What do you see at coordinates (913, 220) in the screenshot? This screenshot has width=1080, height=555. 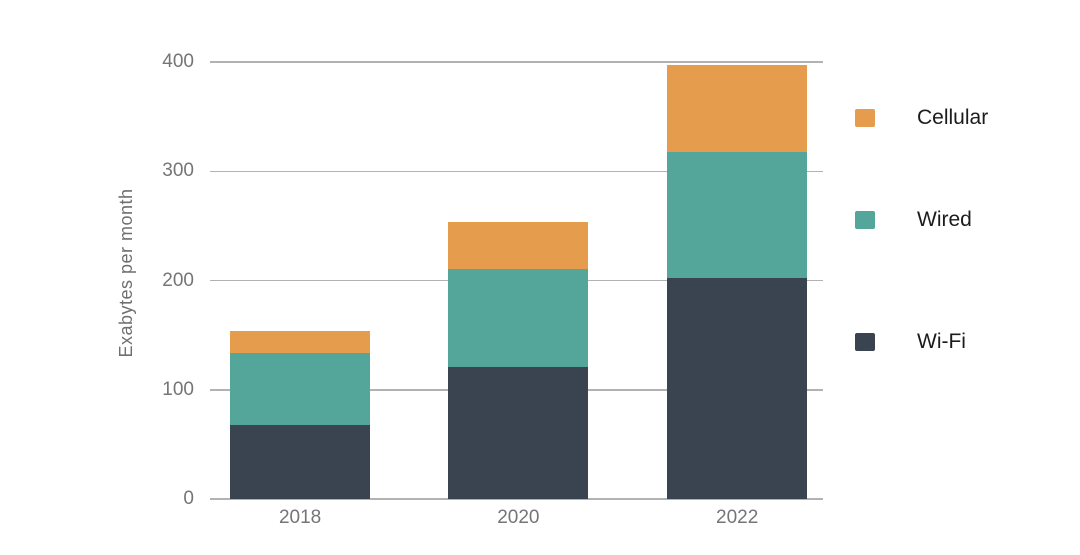 I see `legend-item-wired: Wired` at bounding box center [913, 220].